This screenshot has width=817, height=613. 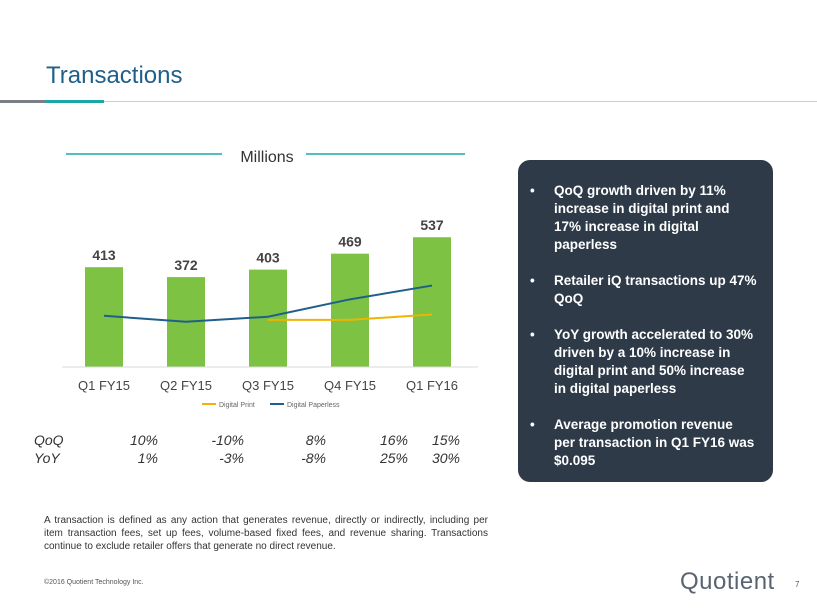 What do you see at coordinates (114, 75) in the screenshot?
I see `page-title: Transactions` at bounding box center [114, 75].